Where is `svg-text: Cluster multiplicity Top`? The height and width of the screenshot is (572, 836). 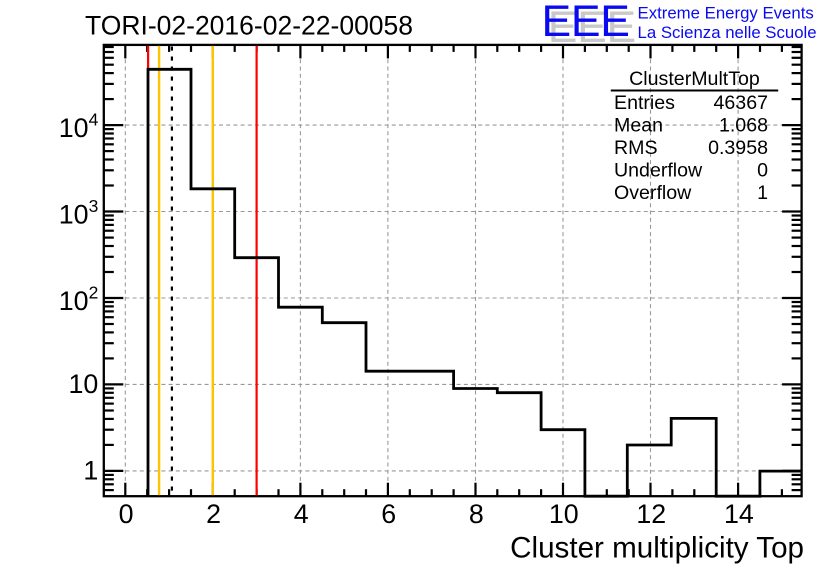 svg-text: Cluster multiplicity Top is located at coordinates (657, 548).